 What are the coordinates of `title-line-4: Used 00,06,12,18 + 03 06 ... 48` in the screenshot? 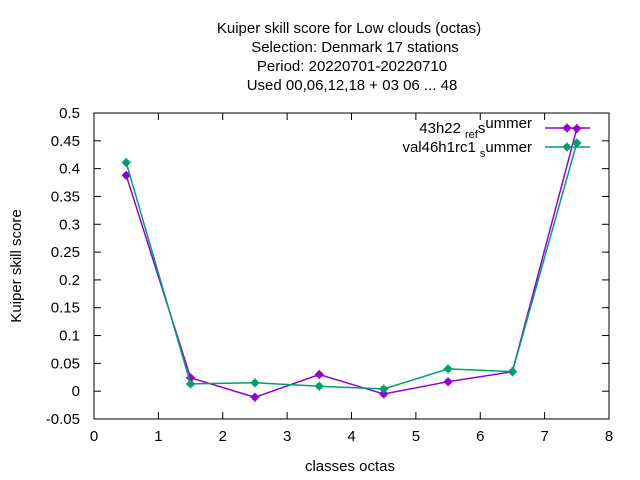 It's located at (352, 85).